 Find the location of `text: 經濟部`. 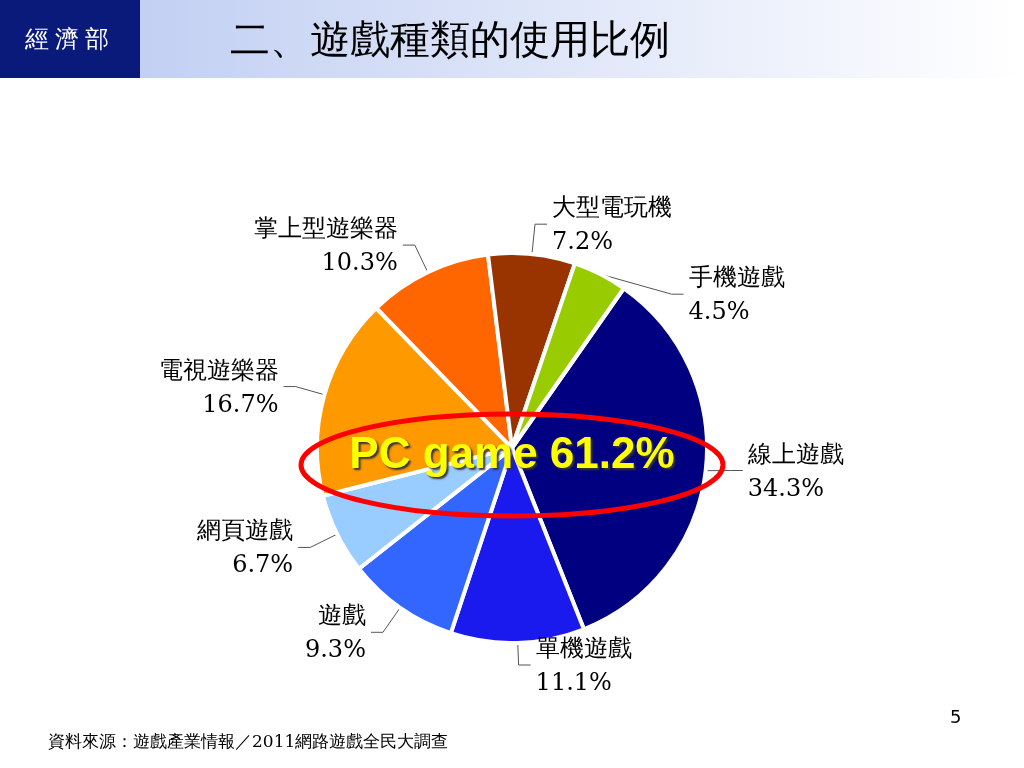

text: 經濟部 is located at coordinates (70, 39).